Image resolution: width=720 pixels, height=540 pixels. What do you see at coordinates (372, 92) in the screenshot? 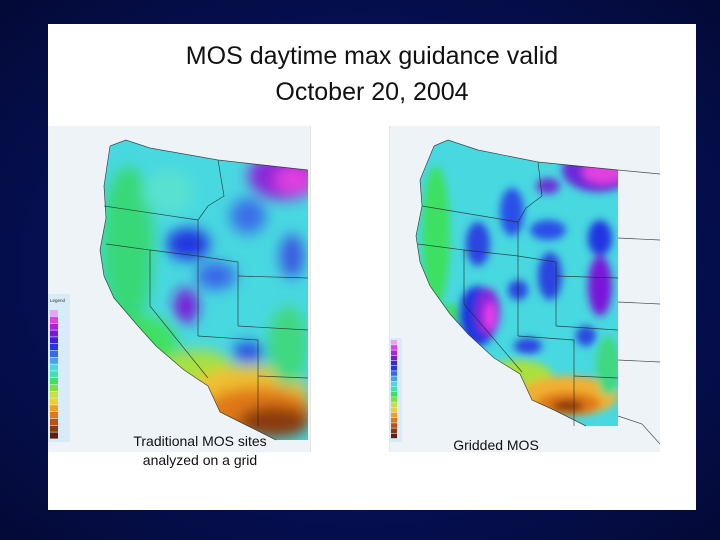
I see `title-line-2: October 20, 2004` at bounding box center [372, 92].